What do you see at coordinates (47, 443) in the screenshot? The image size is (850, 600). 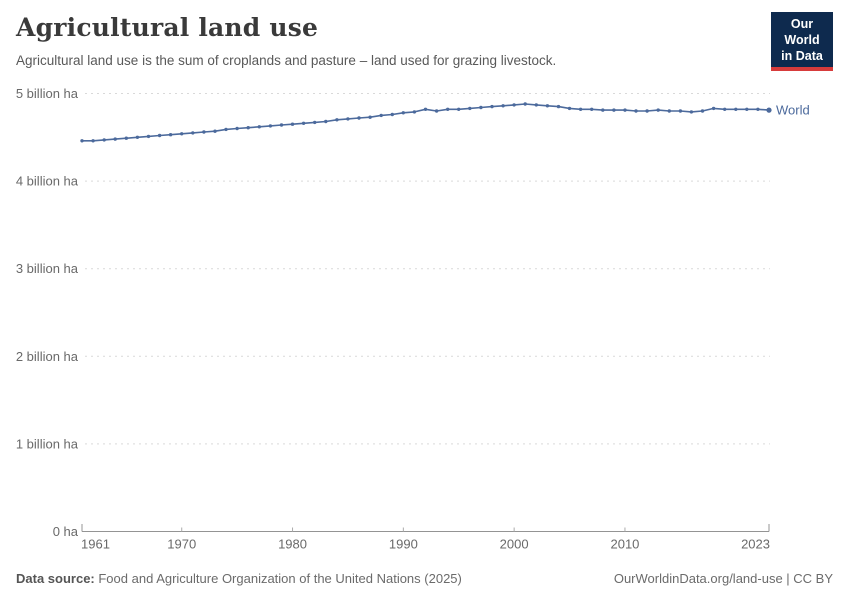 I see `y-axis-label: 1 billion ha` at bounding box center [47, 443].